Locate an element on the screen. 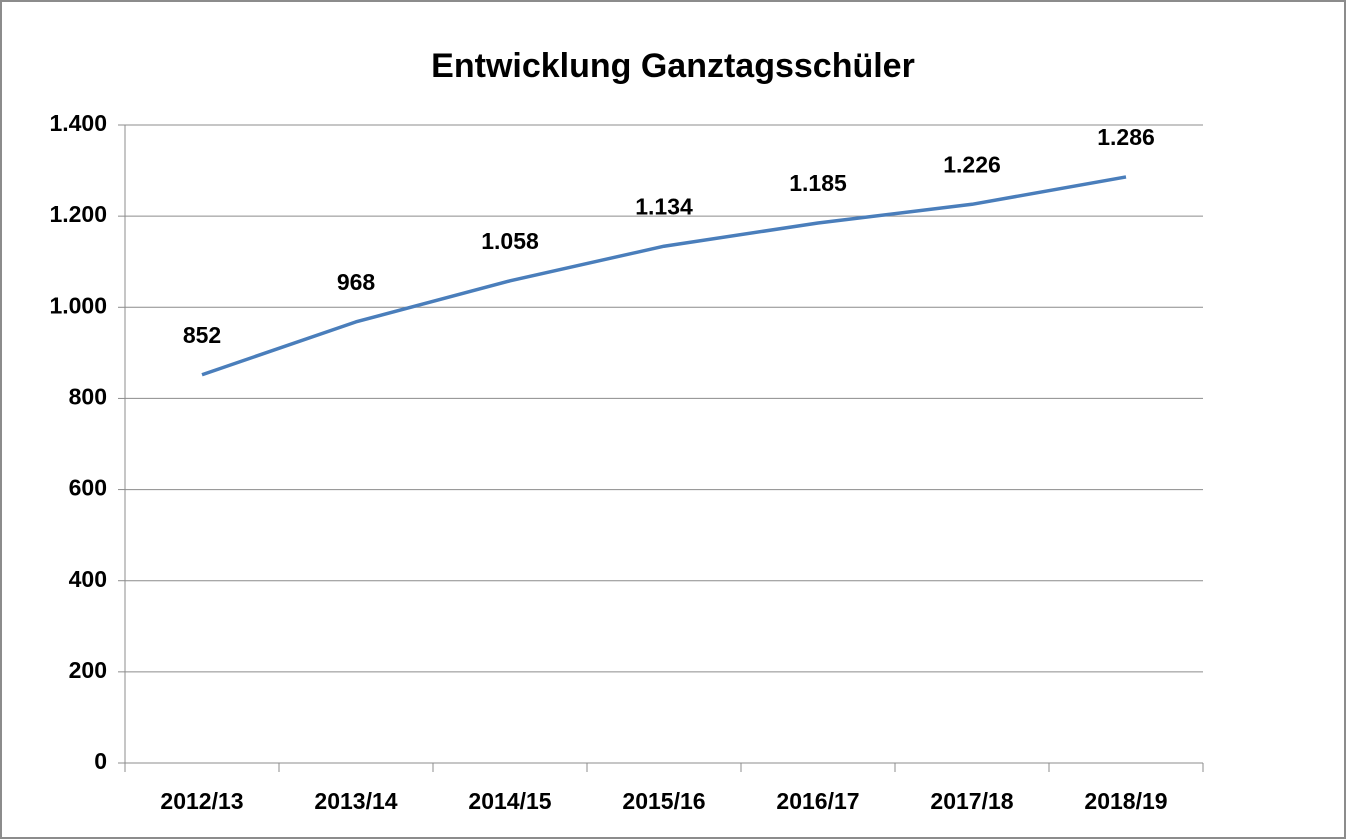  y-tick-label: 1.000 is located at coordinates (78, 305).